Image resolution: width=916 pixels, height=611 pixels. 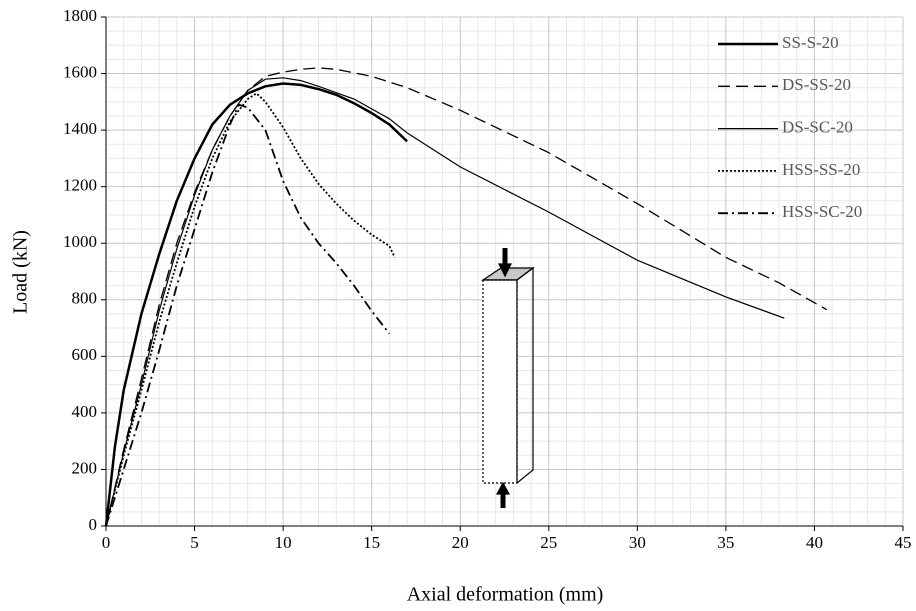 What do you see at coordinates (85, 467) in the screenshot?
I see `y-tick-label: 200` at bounding box center [85, 467].